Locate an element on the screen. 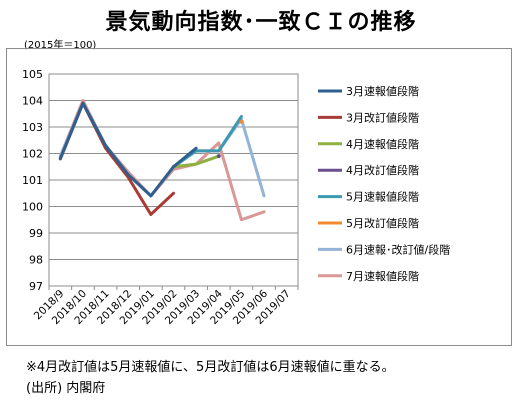 The width and height of the screenshot is (522, 402). legend-label: 3月速報値段階 is located at coordinates (382, 91).